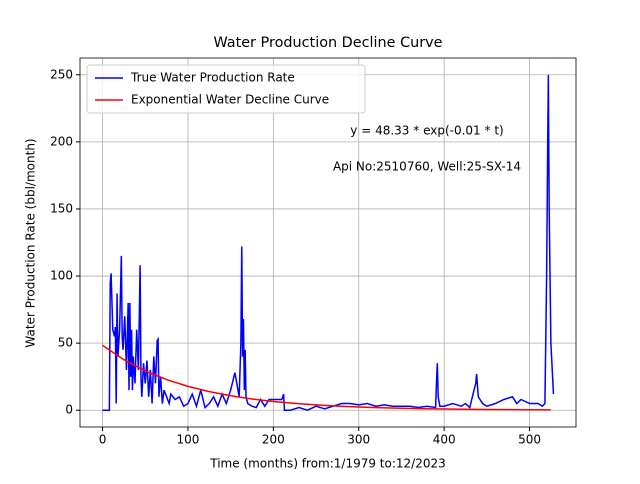  What do you see at coordinates (103, 440) in the screenshot?
I see `x-tick-label: 0` at bounding box center [103, 440].